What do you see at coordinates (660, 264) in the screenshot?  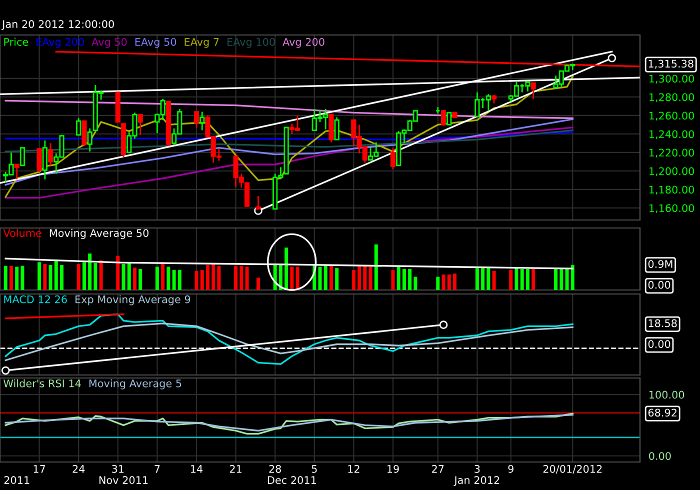 I see `text: 0.9M` at bounding box center [660, 264].